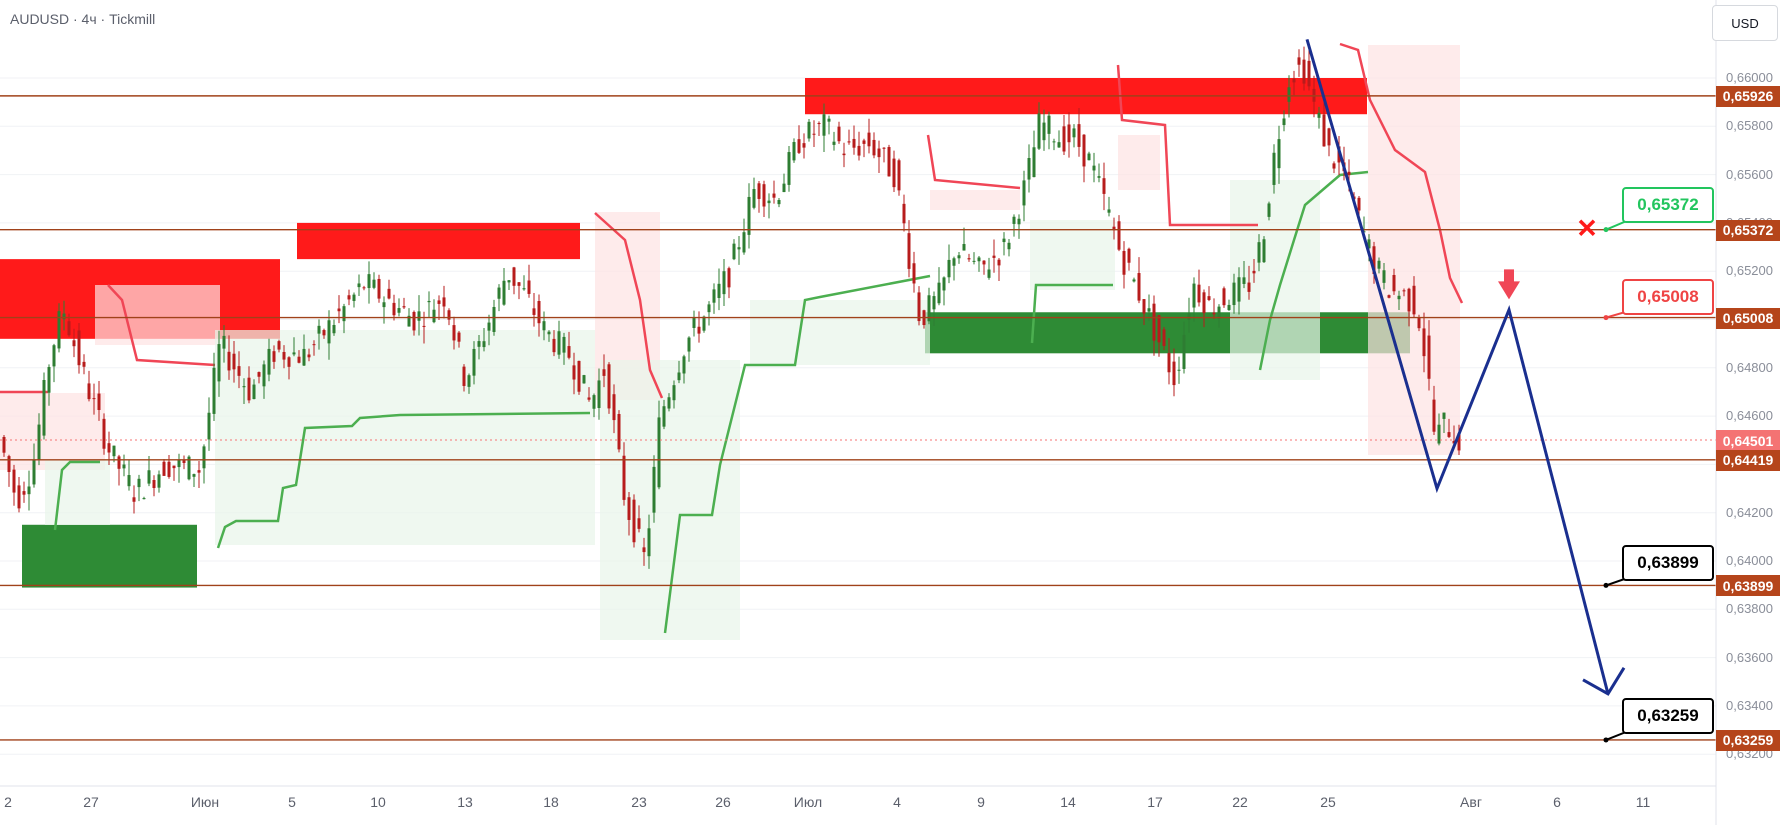  I want to click on bullish-trail-area, so click(77, 492).